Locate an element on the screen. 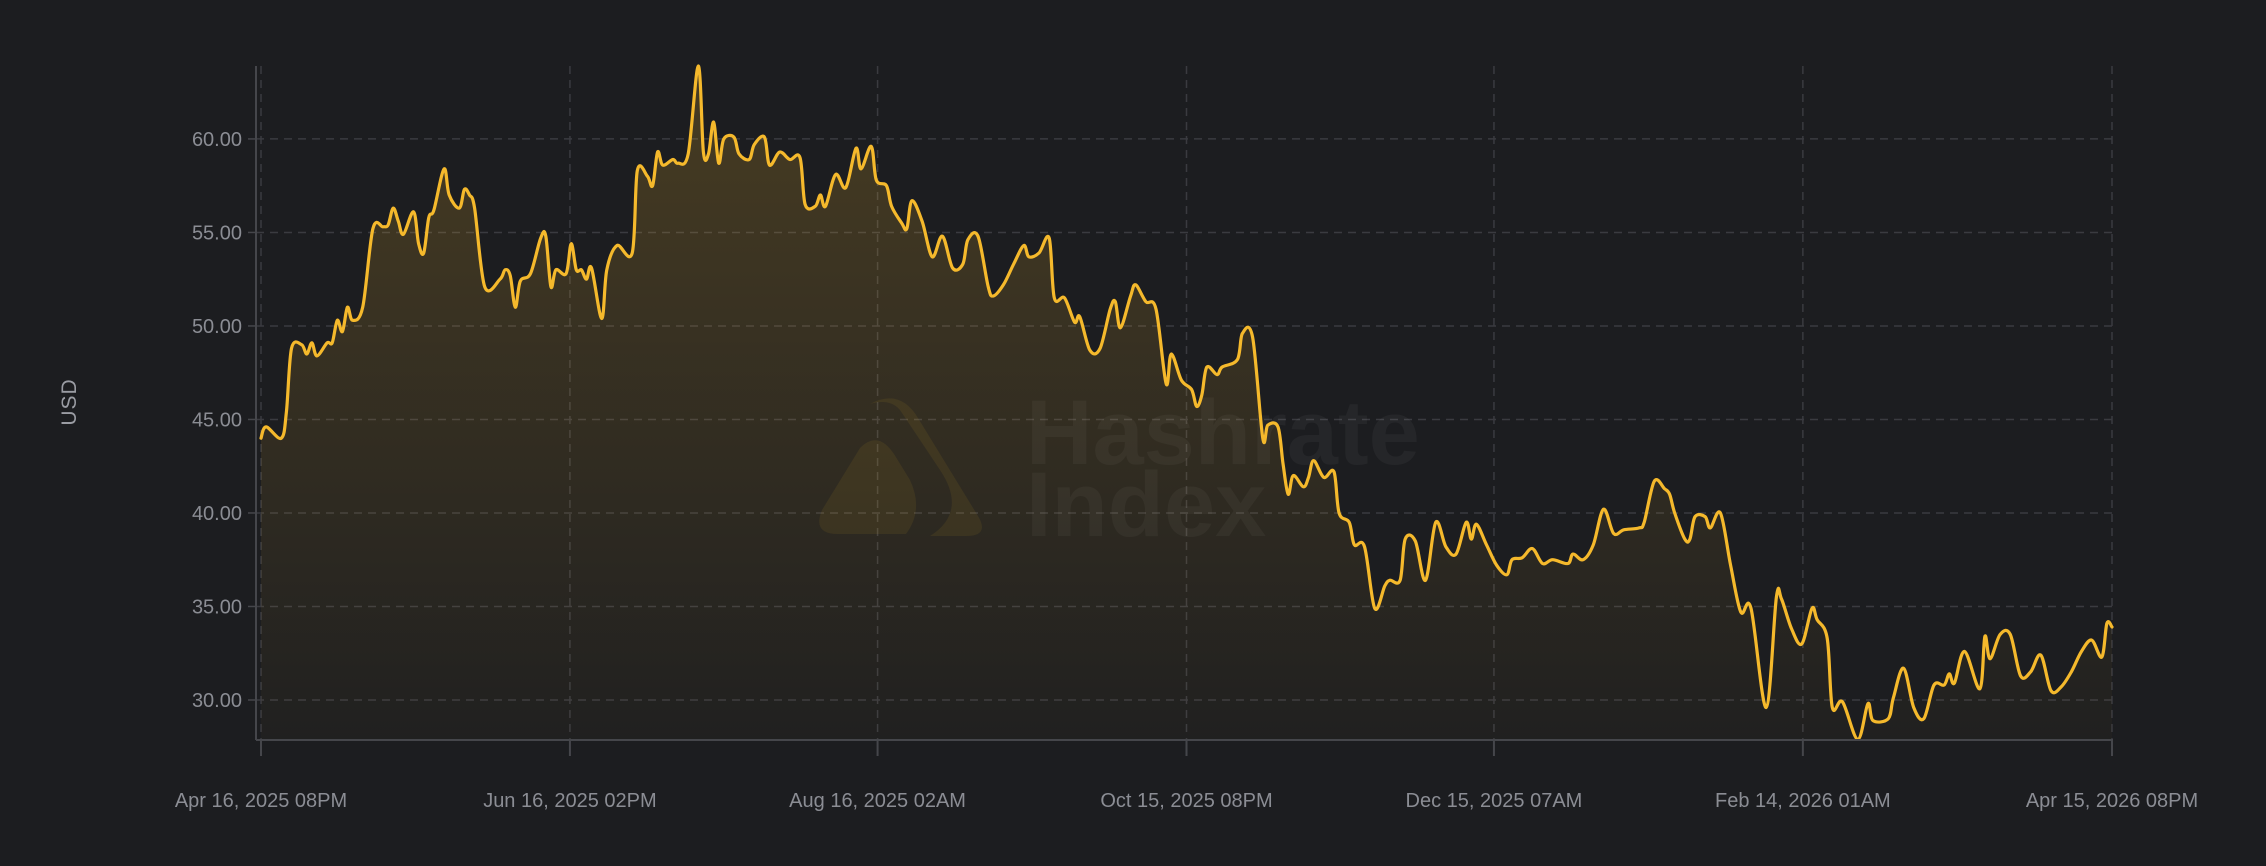 This screenshot has height=866, width=2266. y-tick-label: 40.00 is located at coordinates (217, 514).